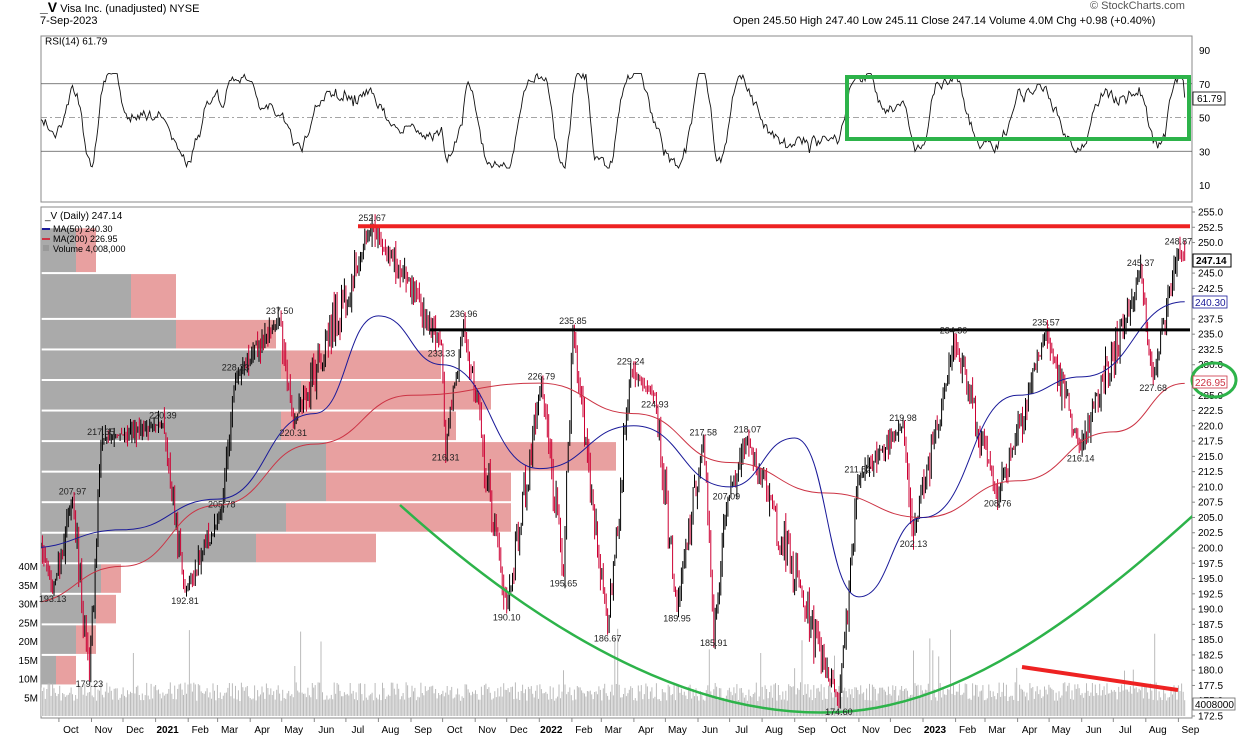 The height and width of the screenshot is (737, 1240). Describe the element at coordinates (748, 430) in the screenshot. I see `price-annotation: 218.07` at that location.